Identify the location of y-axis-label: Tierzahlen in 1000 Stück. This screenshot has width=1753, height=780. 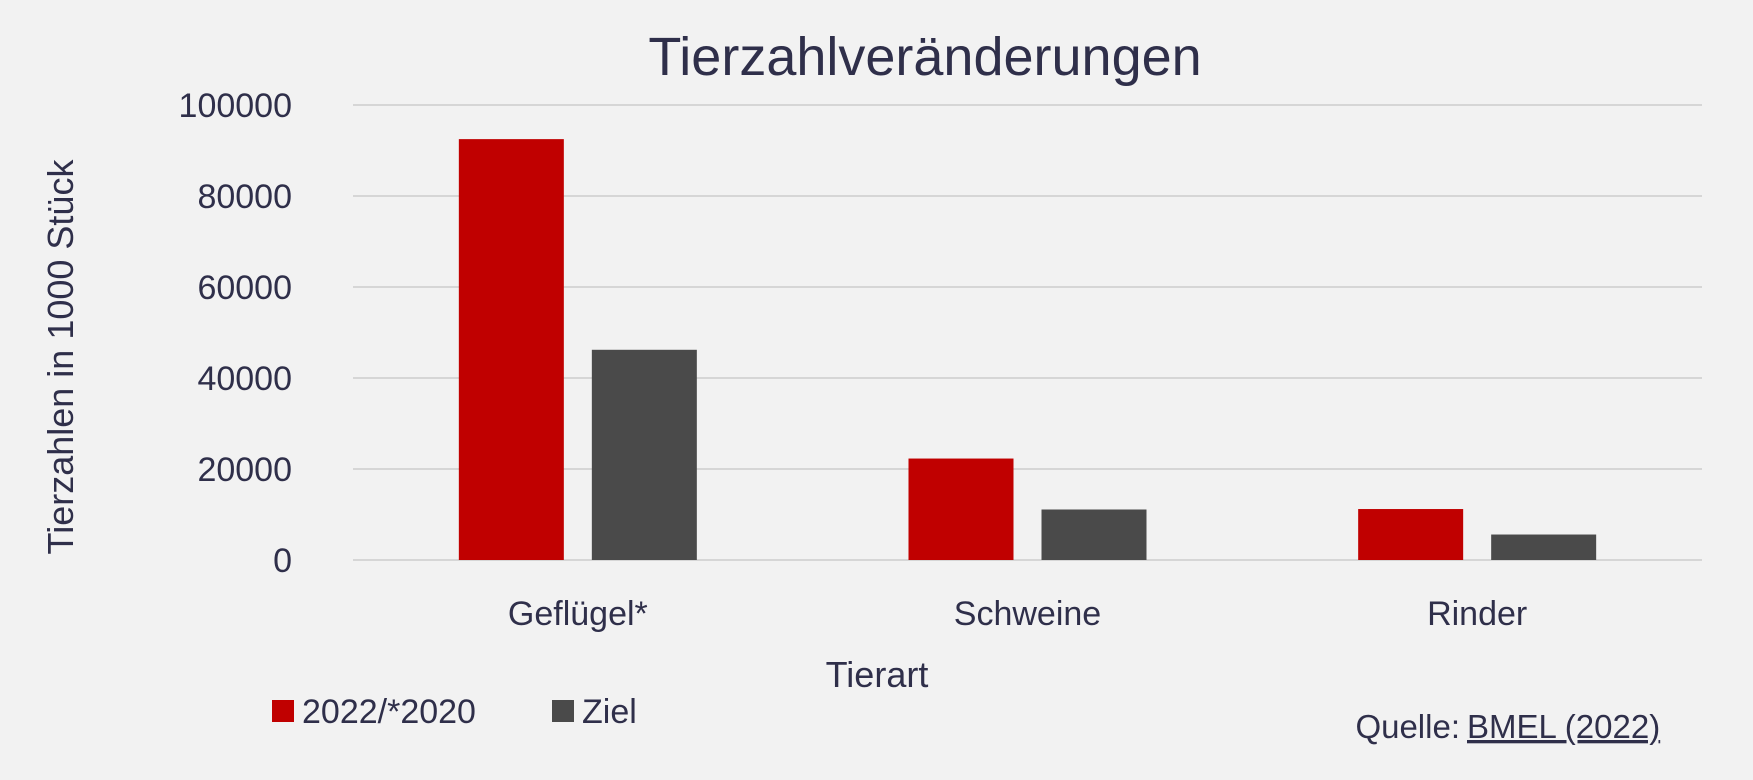
(60, 357).